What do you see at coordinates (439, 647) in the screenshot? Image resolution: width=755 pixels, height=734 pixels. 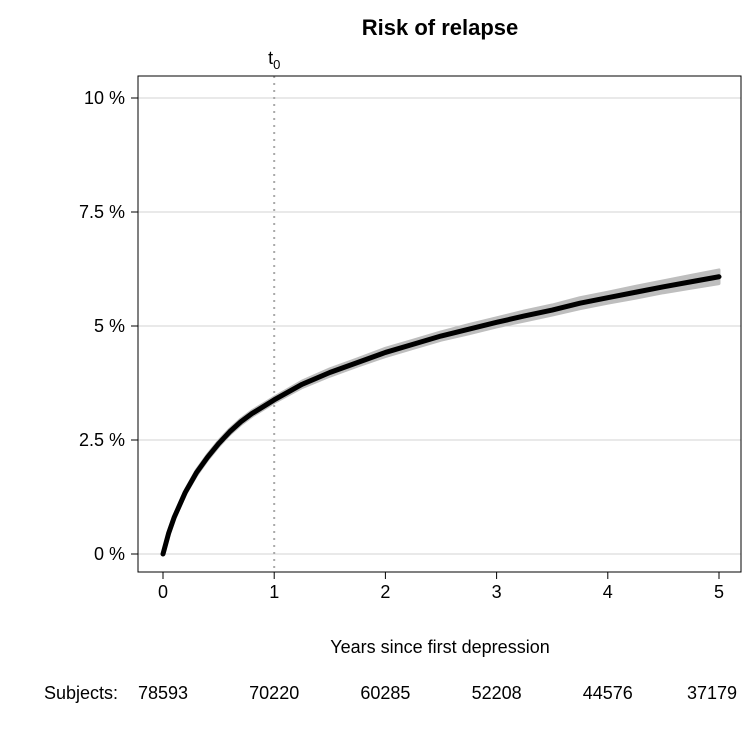 I see `x-axis-label: Years since first depression` at bounding box center [439, 647].